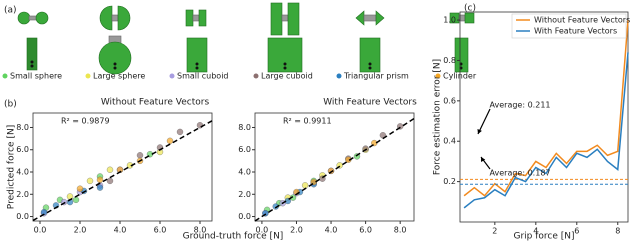  What do you see at coordinates (203, 76) in the screenshot?
I see `legend-label: Small cuboid` at bounding box center [203, 76].